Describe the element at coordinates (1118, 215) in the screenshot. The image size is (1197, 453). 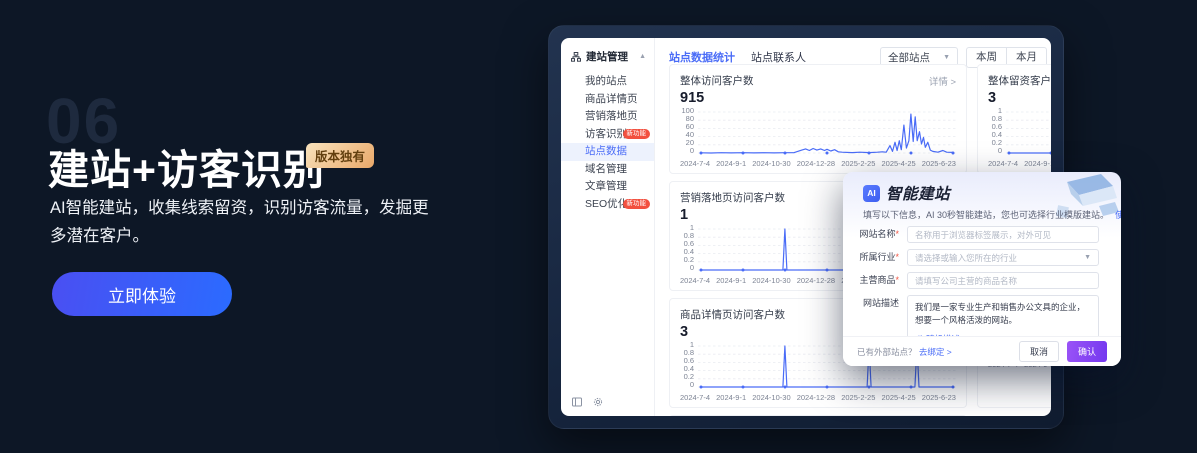
I see `use-template-link: 使用模版建站 >` at that location.